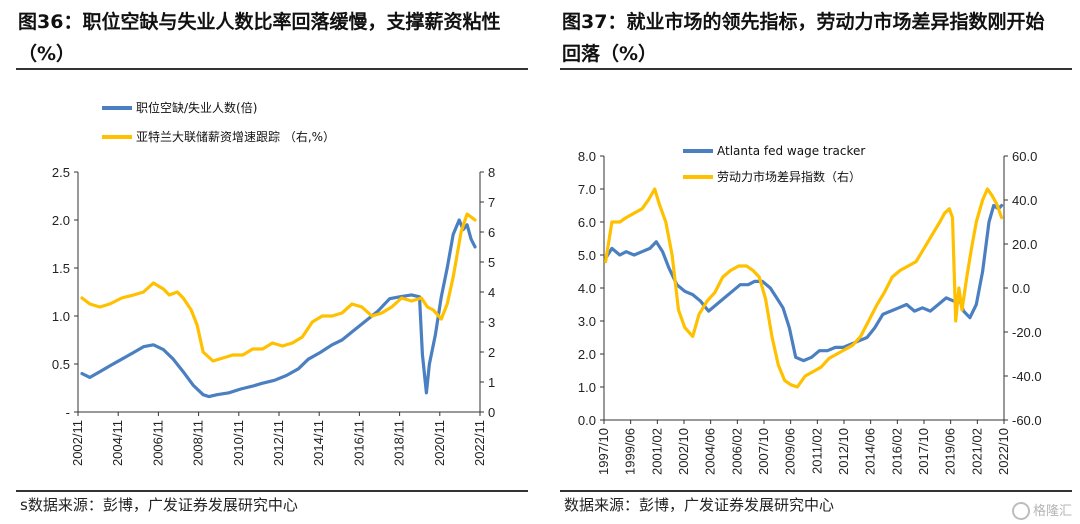  I want to click on y-tick-label-left: 0.0, so click(587, 420).